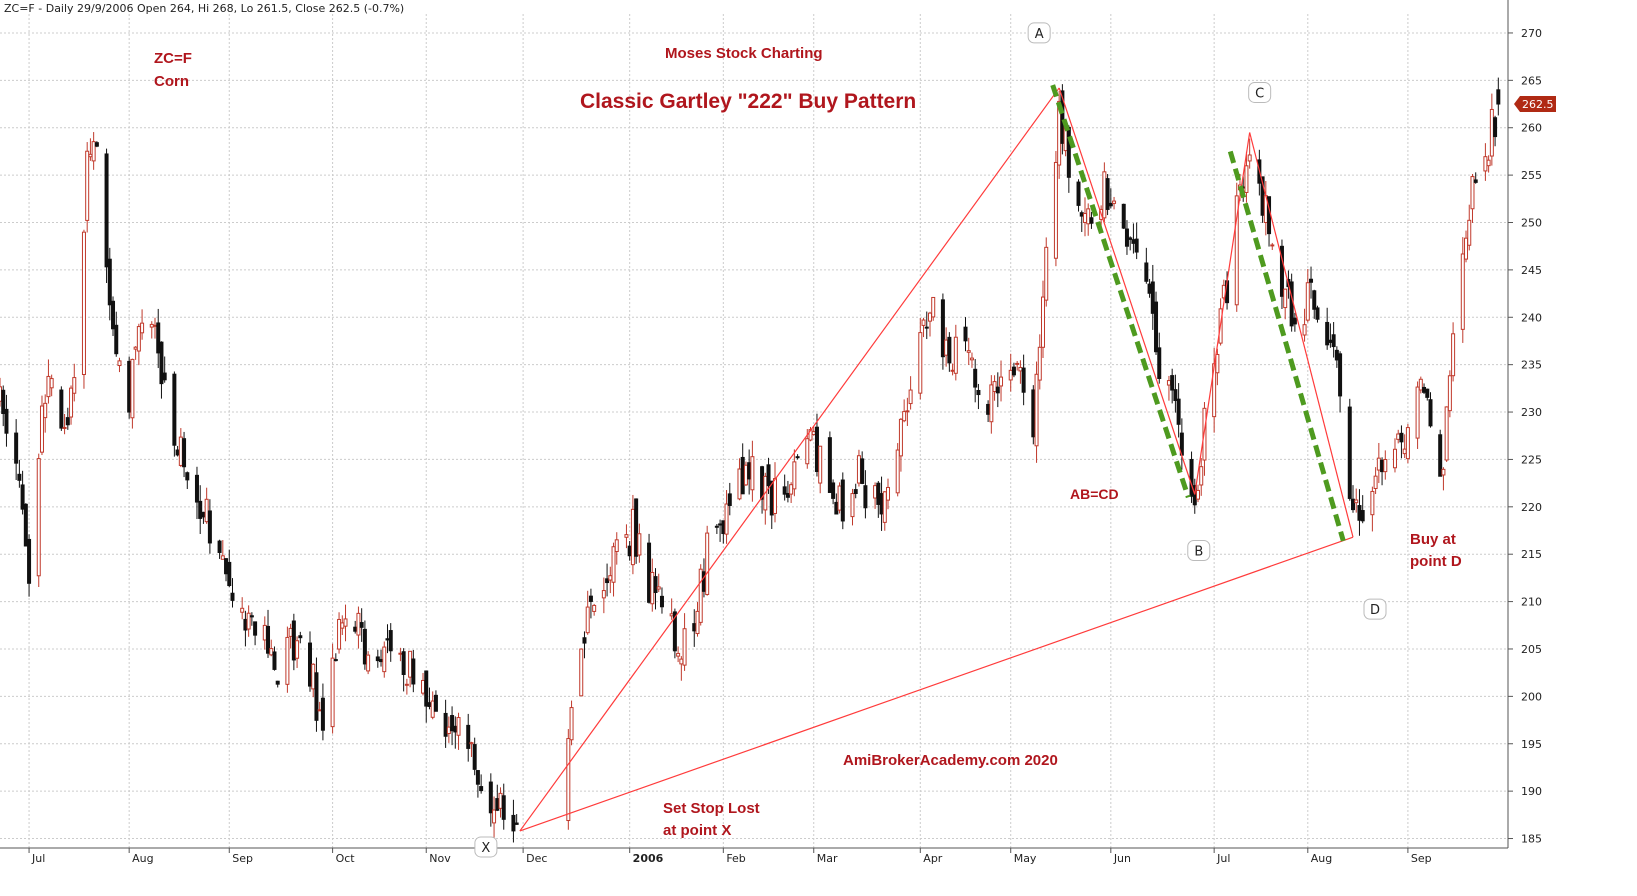 This screenshot has width=1637, height=896. What do you see at coordinates (1531, 270) in the screenshot?
I see `y-tick-label: 245` at bounding box center [1531, 270].